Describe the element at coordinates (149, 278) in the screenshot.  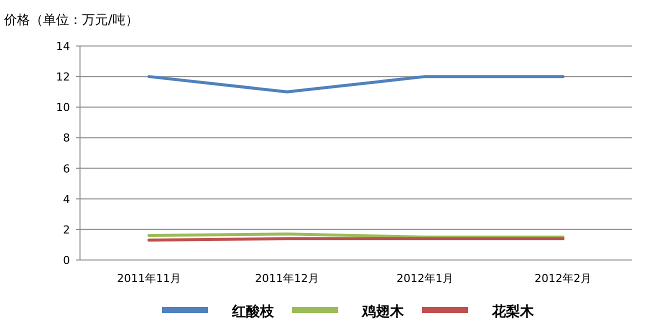
I see `x-tick-label: 2011年11月` at that location.